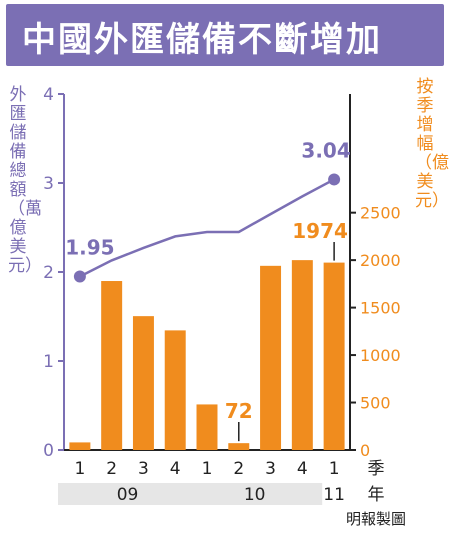  Describe the element at coordinates (48, 451) in the screenshot. I see `left-tick-label: 0` at that location.